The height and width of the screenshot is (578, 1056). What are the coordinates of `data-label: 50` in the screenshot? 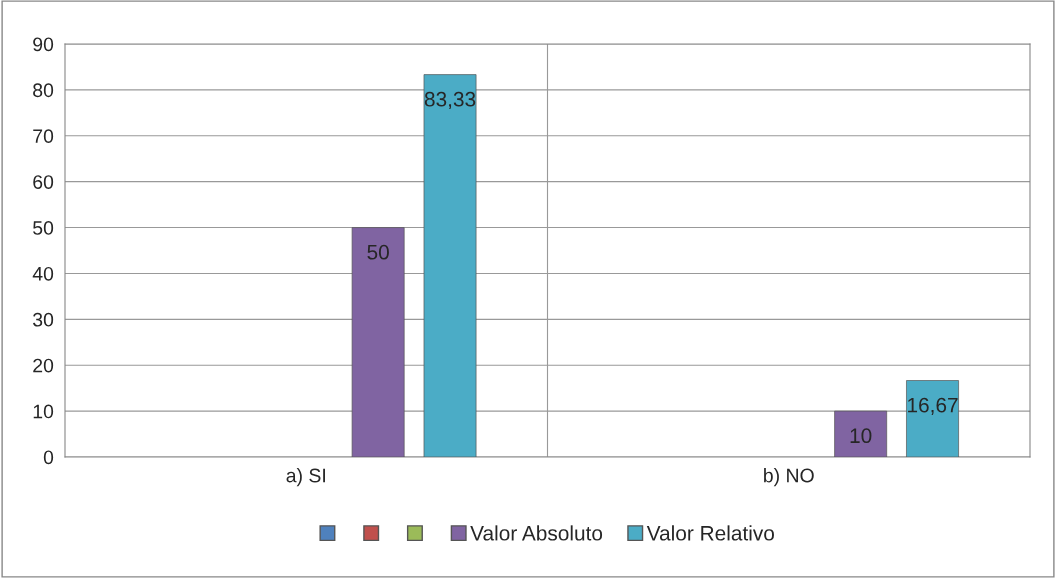 It's located at (378, 252).